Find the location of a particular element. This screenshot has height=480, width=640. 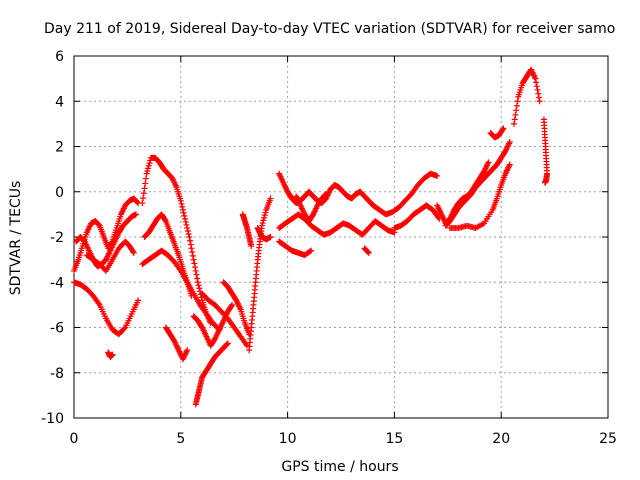

series-t4 is located at coordinates (110, 256).